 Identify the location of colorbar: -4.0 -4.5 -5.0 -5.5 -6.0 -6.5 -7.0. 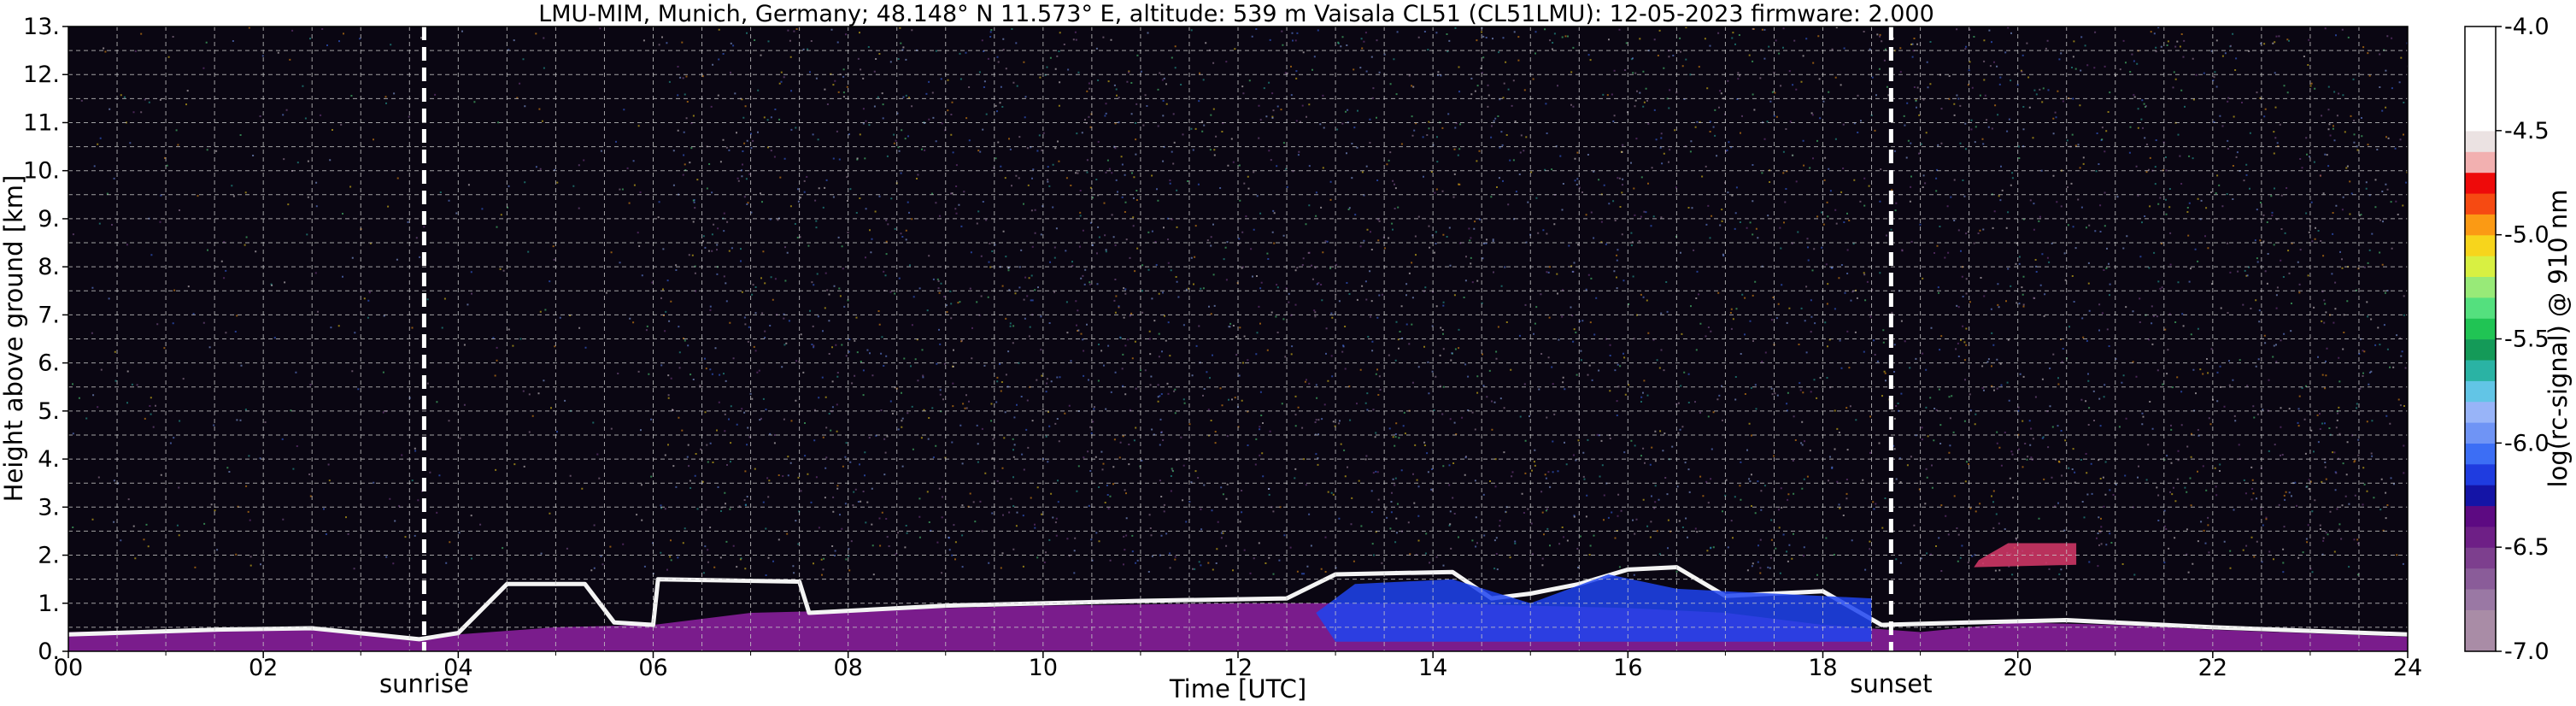
(2507, 339).